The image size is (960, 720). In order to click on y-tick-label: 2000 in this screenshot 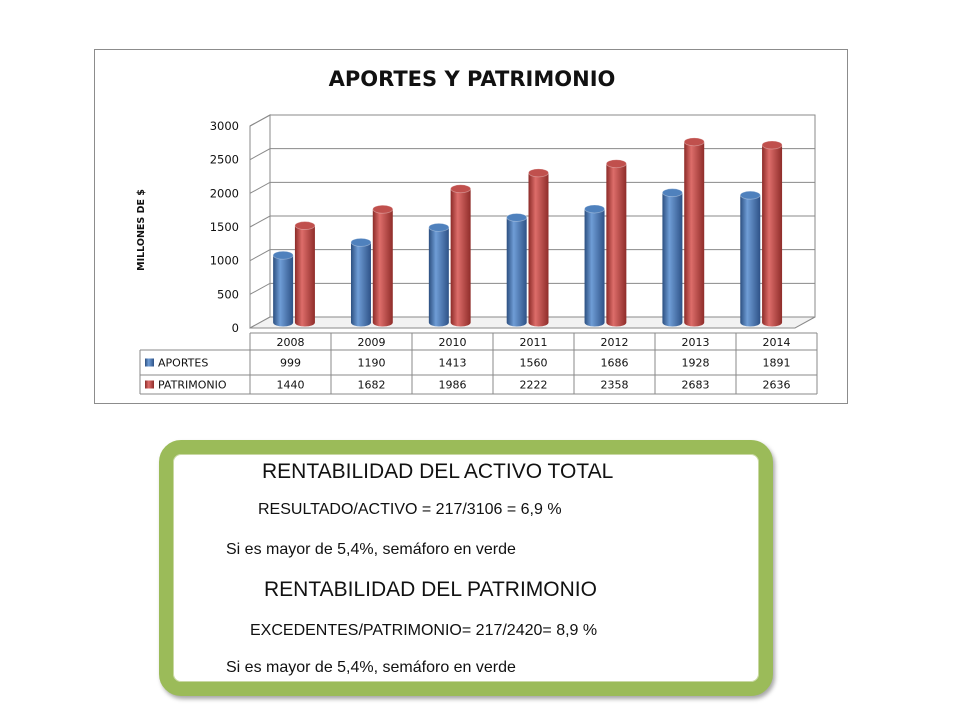, I will do `click(224, 193)`.